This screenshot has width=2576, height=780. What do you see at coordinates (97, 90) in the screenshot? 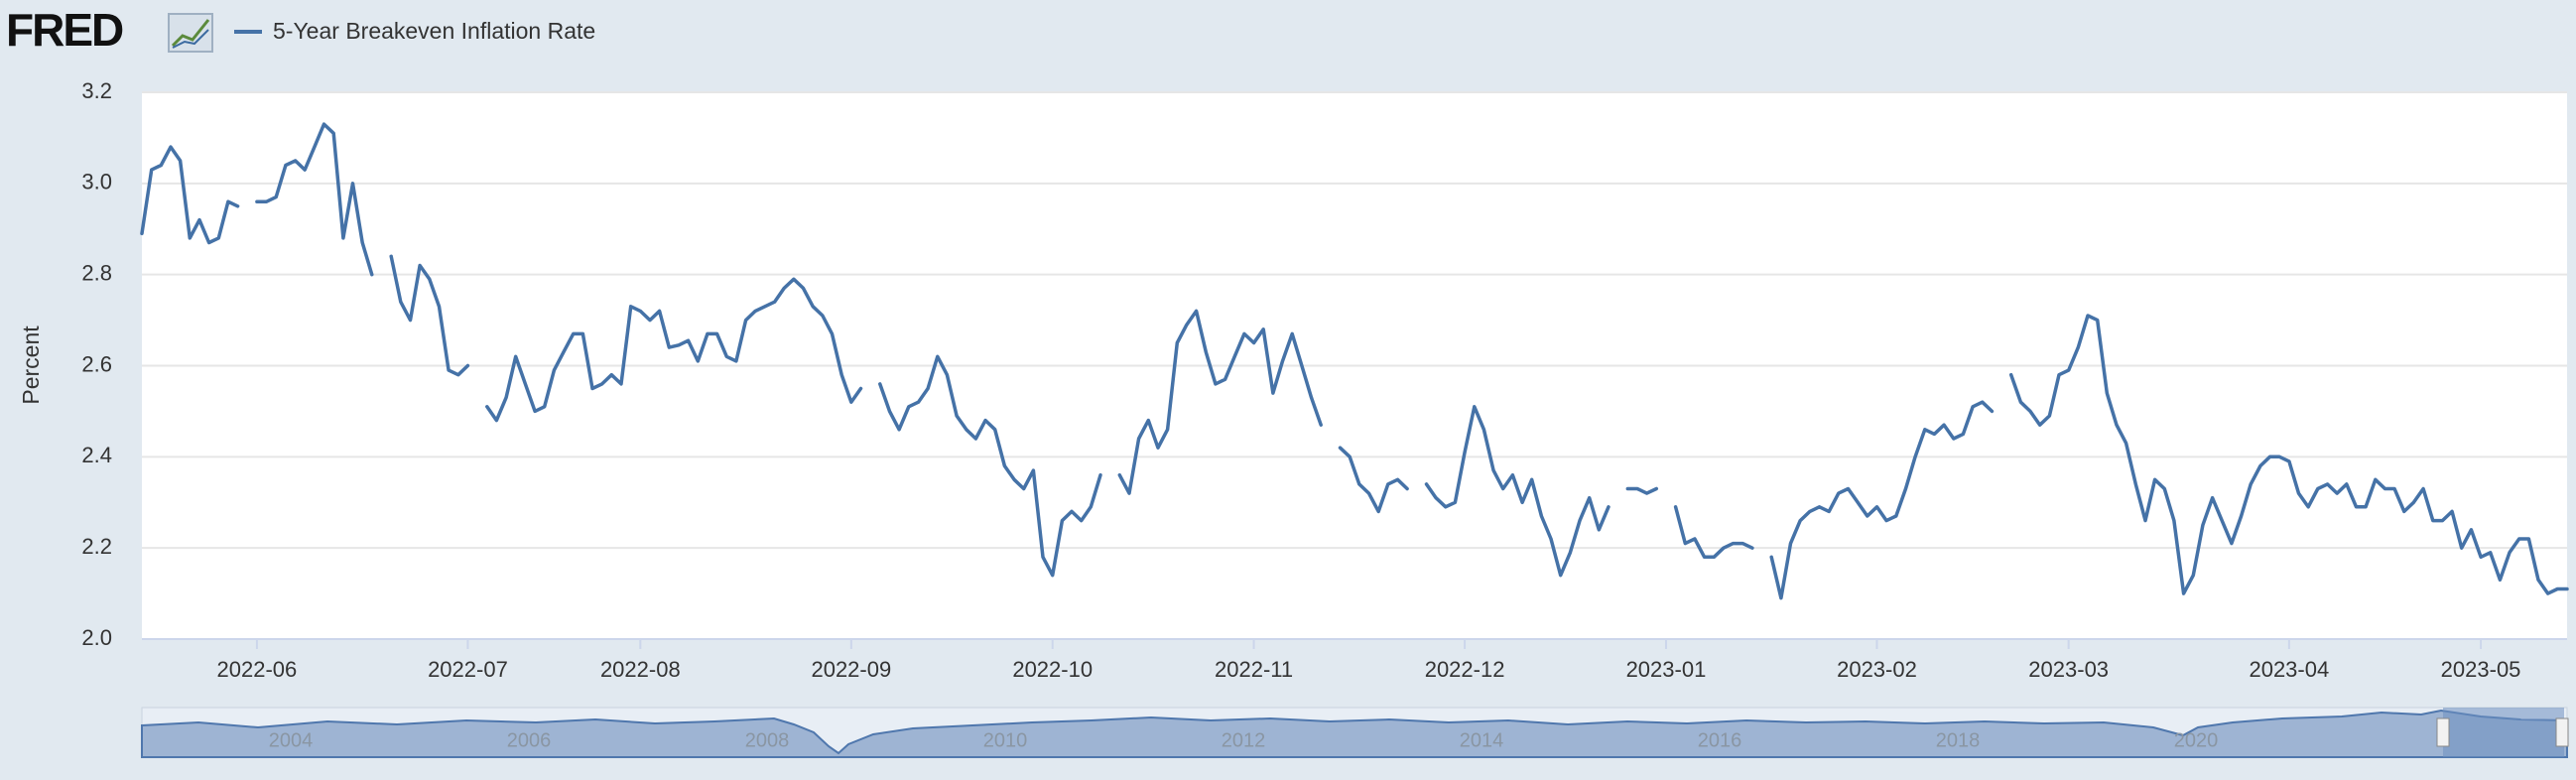
I see `y-tick-label: 3.2` at bounding box center [97, 90].